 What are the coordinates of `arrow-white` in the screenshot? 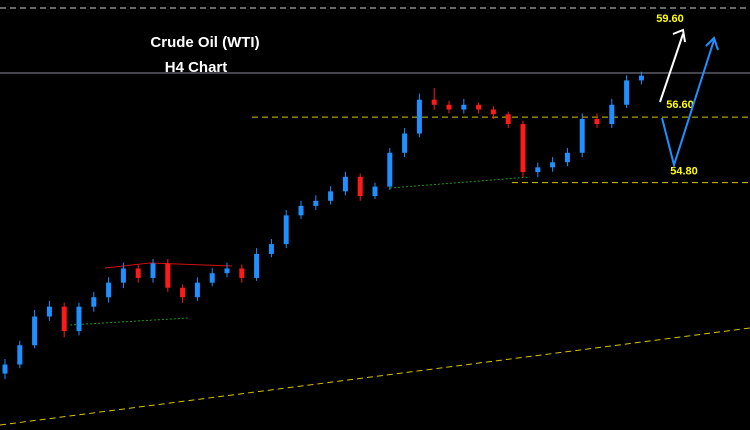 It's located at (671, 68).